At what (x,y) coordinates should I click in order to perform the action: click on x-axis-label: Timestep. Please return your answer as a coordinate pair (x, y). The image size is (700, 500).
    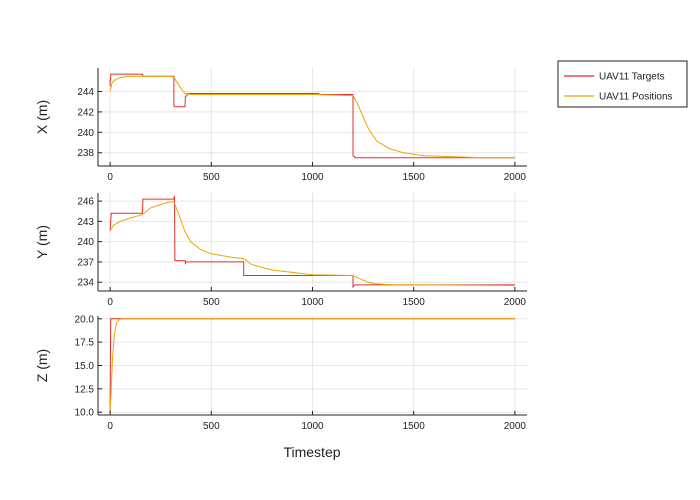
    Looking at the image, I should click on (311, 452).